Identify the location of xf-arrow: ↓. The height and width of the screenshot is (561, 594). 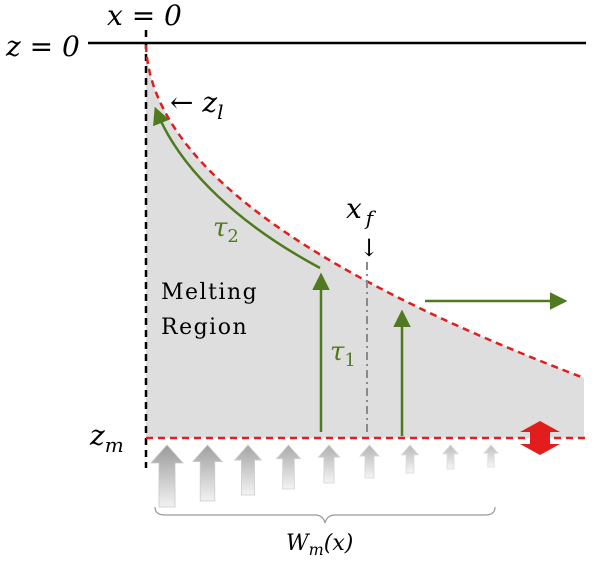
(369, 248).